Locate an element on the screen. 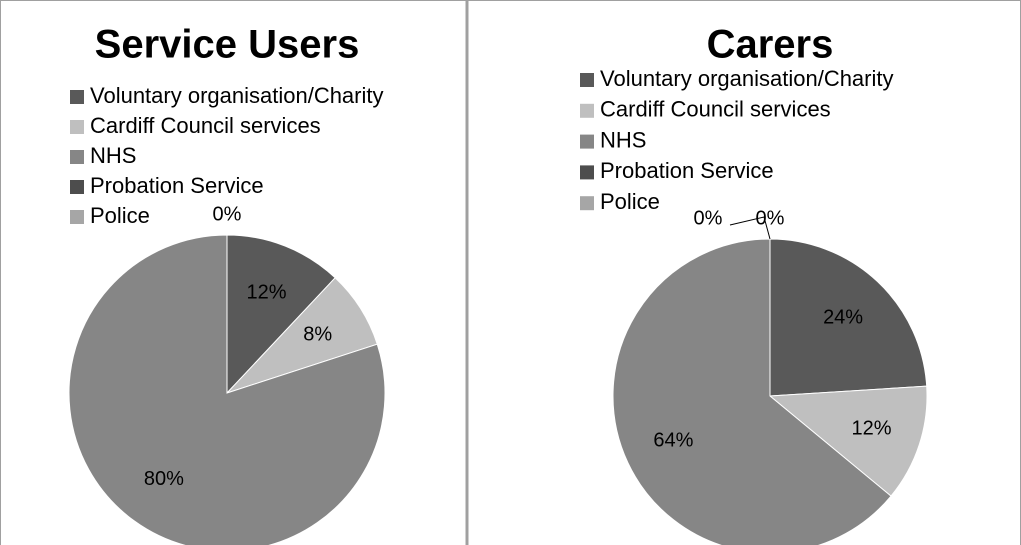 The image size is (1021, 545). value-label: 64% is located at coordinates (673, 441).